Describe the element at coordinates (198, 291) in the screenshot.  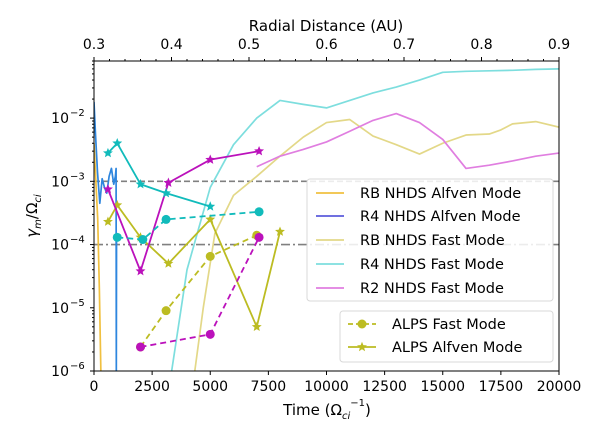
I see `marker-line-alps-fast-mode` at that location.